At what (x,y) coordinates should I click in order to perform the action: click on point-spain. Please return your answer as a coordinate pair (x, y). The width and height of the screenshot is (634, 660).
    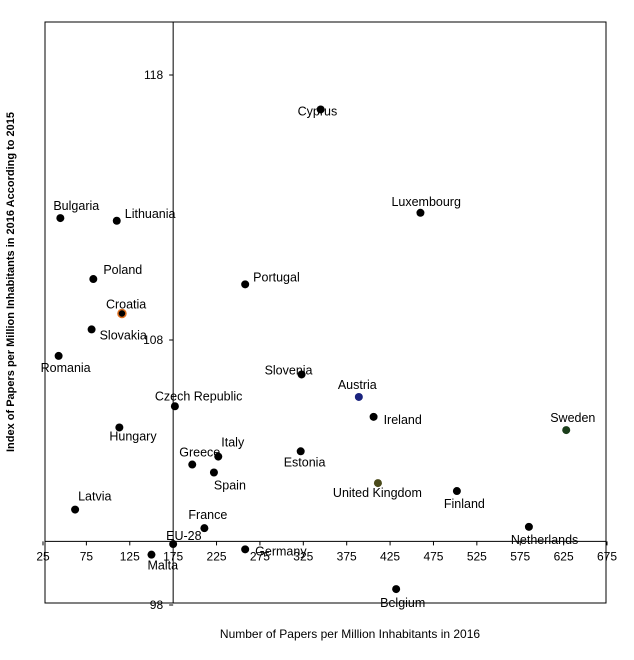
    Looking at the image, I should click on (213, 472).